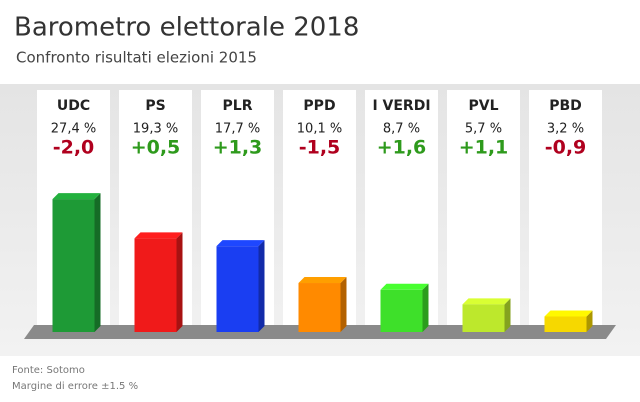  What do you see at coordinates (401, 129) in the screenshot?
I see `value-label: 8,7 %` at bounding box center [401, 129].